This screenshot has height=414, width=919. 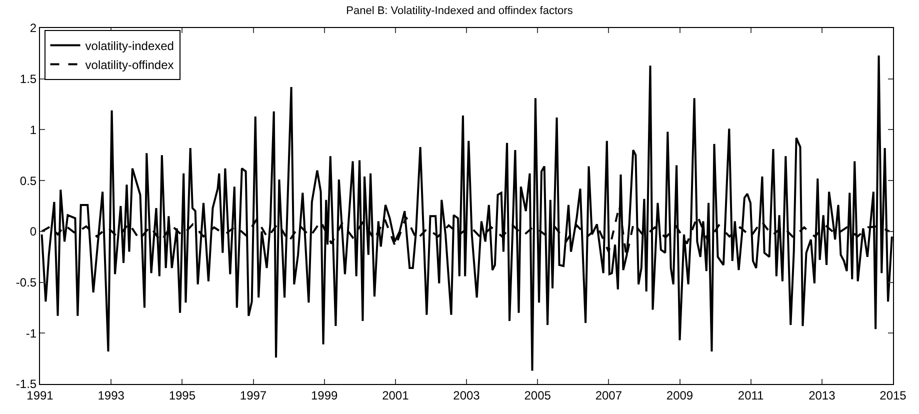 What do you see at coordinates (396, 395) in the screenshot?
I see `x-tick-label: 2001` at bounding box center [396, 395].